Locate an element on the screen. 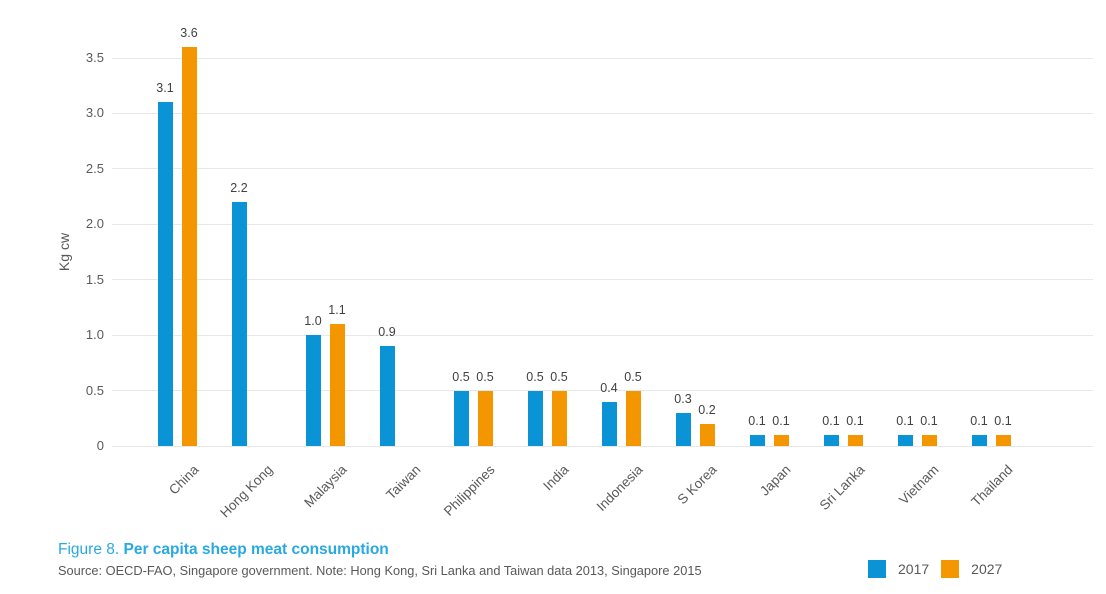 The image size is (1106, 594). y-tick-label-3.0: 3.0 is located at coordinates (94, 113).